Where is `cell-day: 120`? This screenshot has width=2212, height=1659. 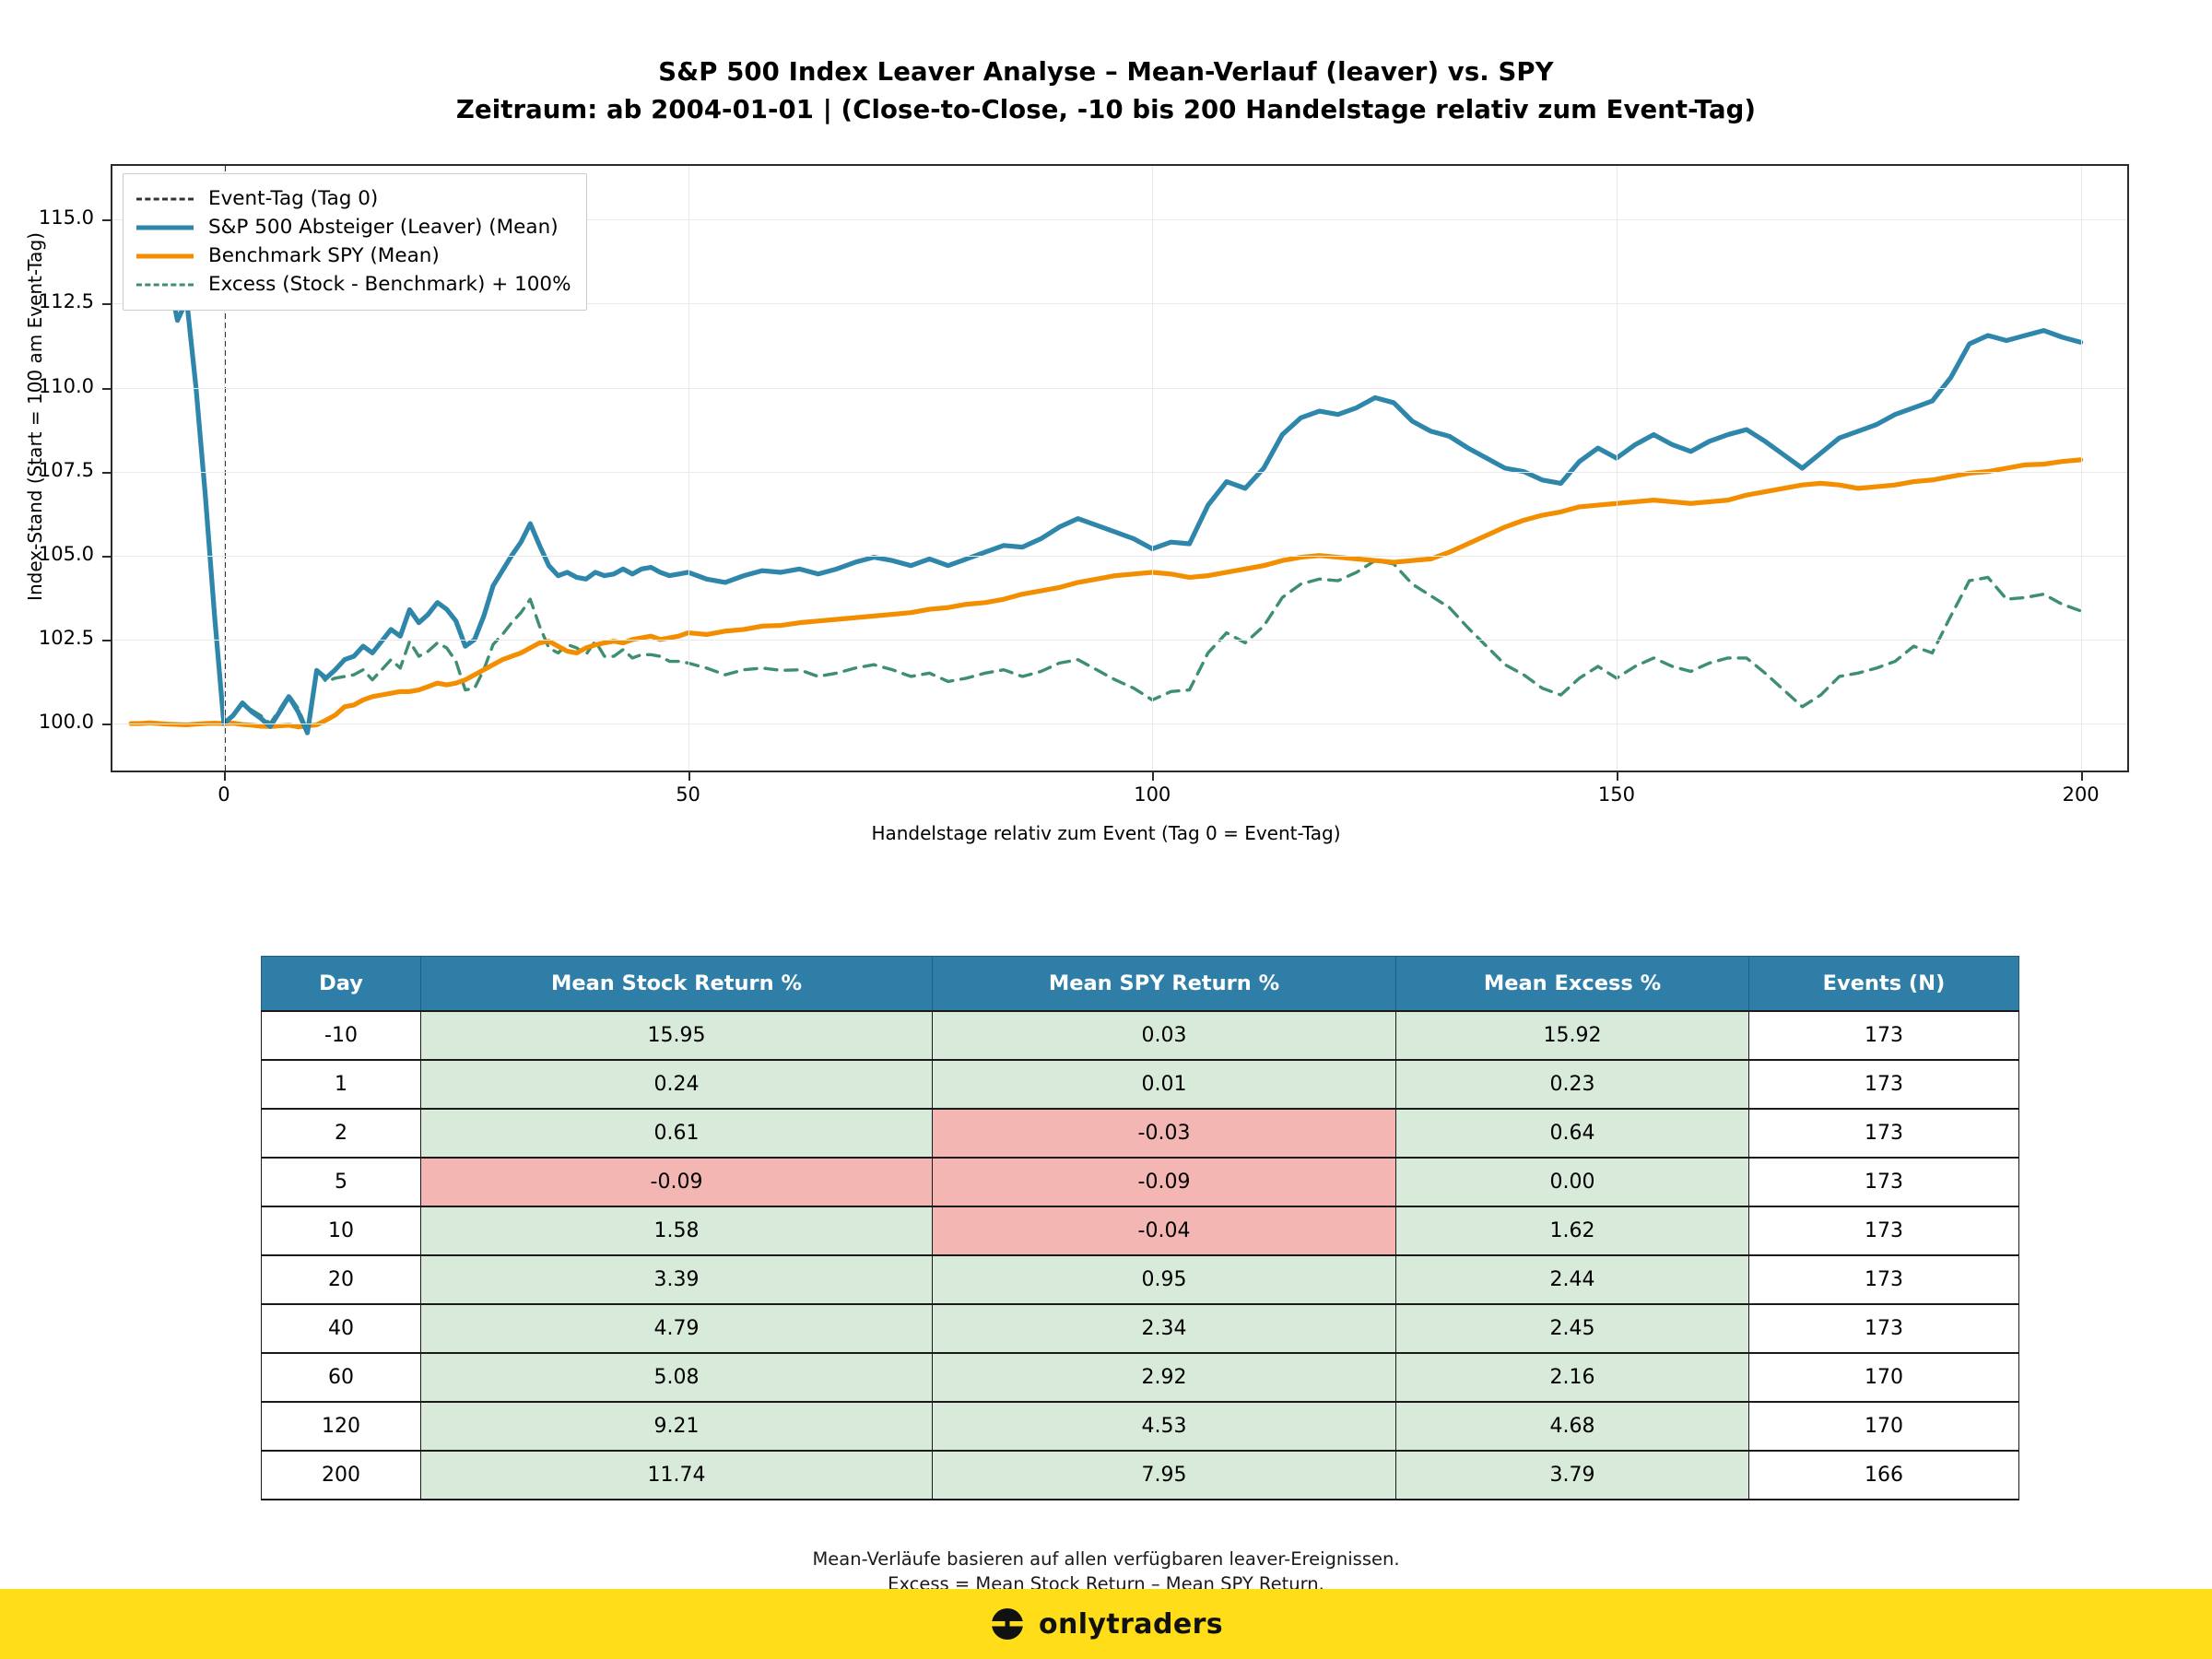 cell-day: 120 is located at coordinates (341, 1426).